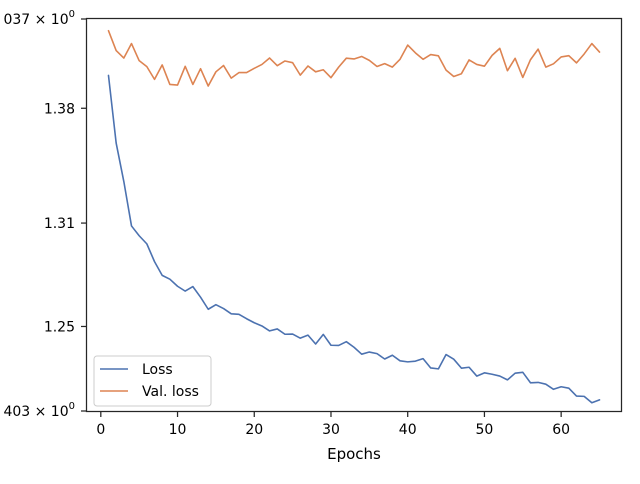 The width and height of the screenshot is (640, 484). I want to click on legend-label: Val. loss, so click(170, 392).